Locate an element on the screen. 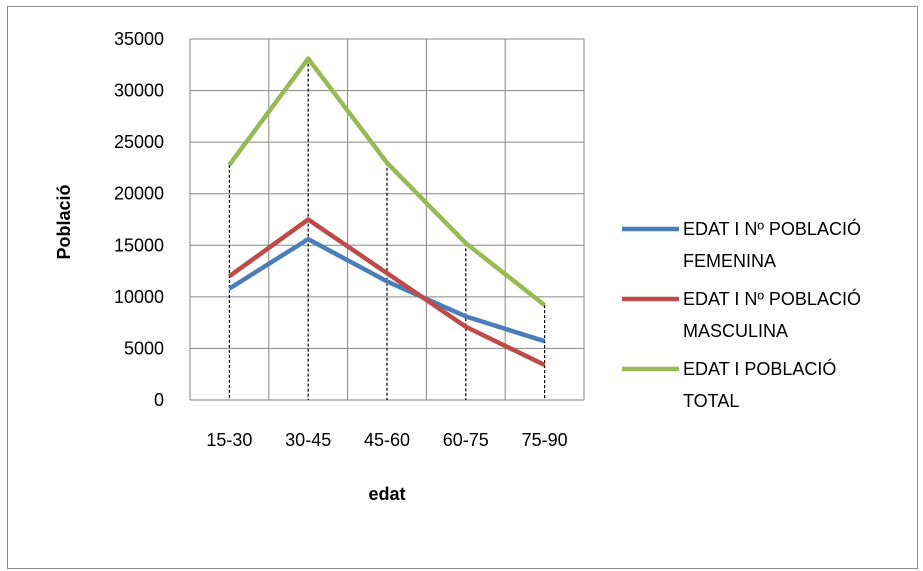 The width and height of the screenshot is (923, 571). y-tick-label: 15000 is located at coordinates (139, 245).